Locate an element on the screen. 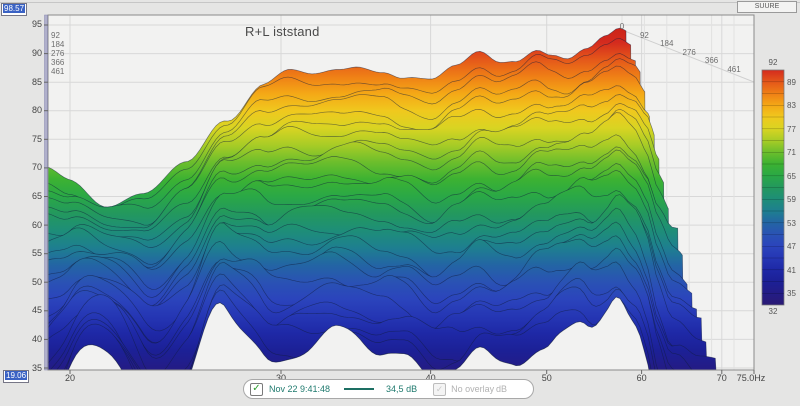 The height and width of the screenshot is (406, 800). corner-control-button: SUURE is located at coordinates (767, 7).